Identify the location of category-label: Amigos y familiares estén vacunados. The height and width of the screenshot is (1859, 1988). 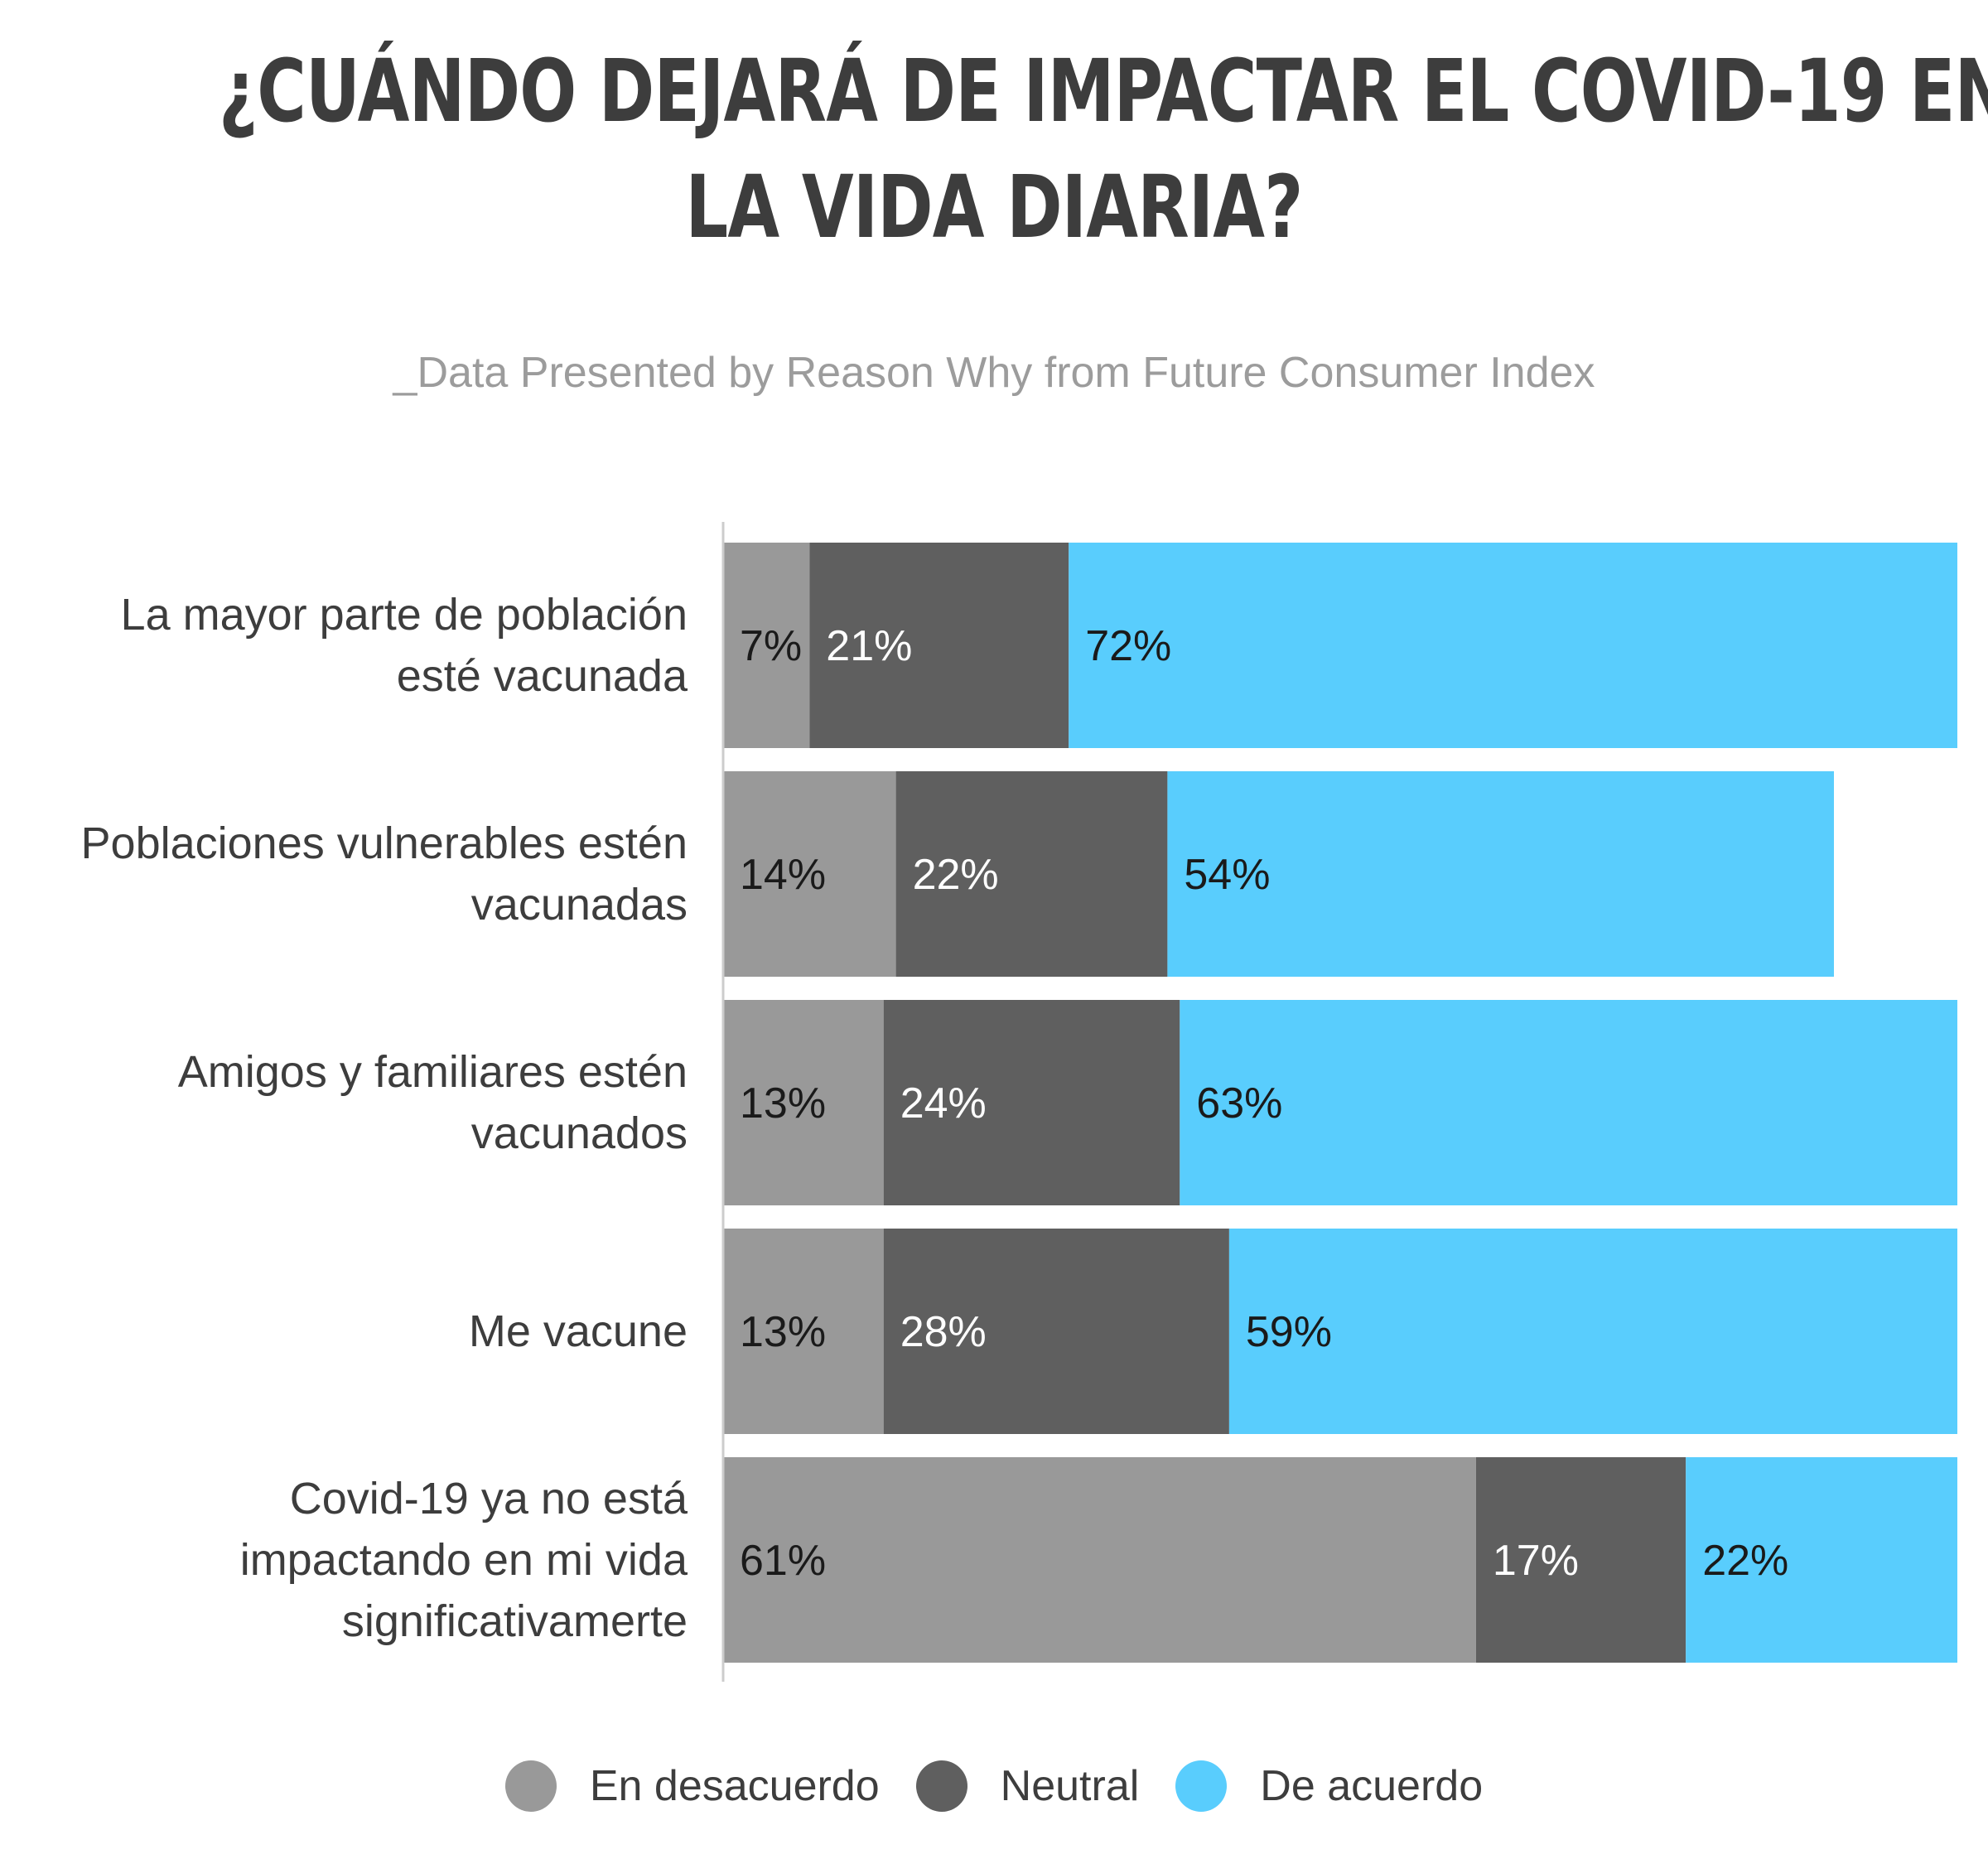
(433, 1102).